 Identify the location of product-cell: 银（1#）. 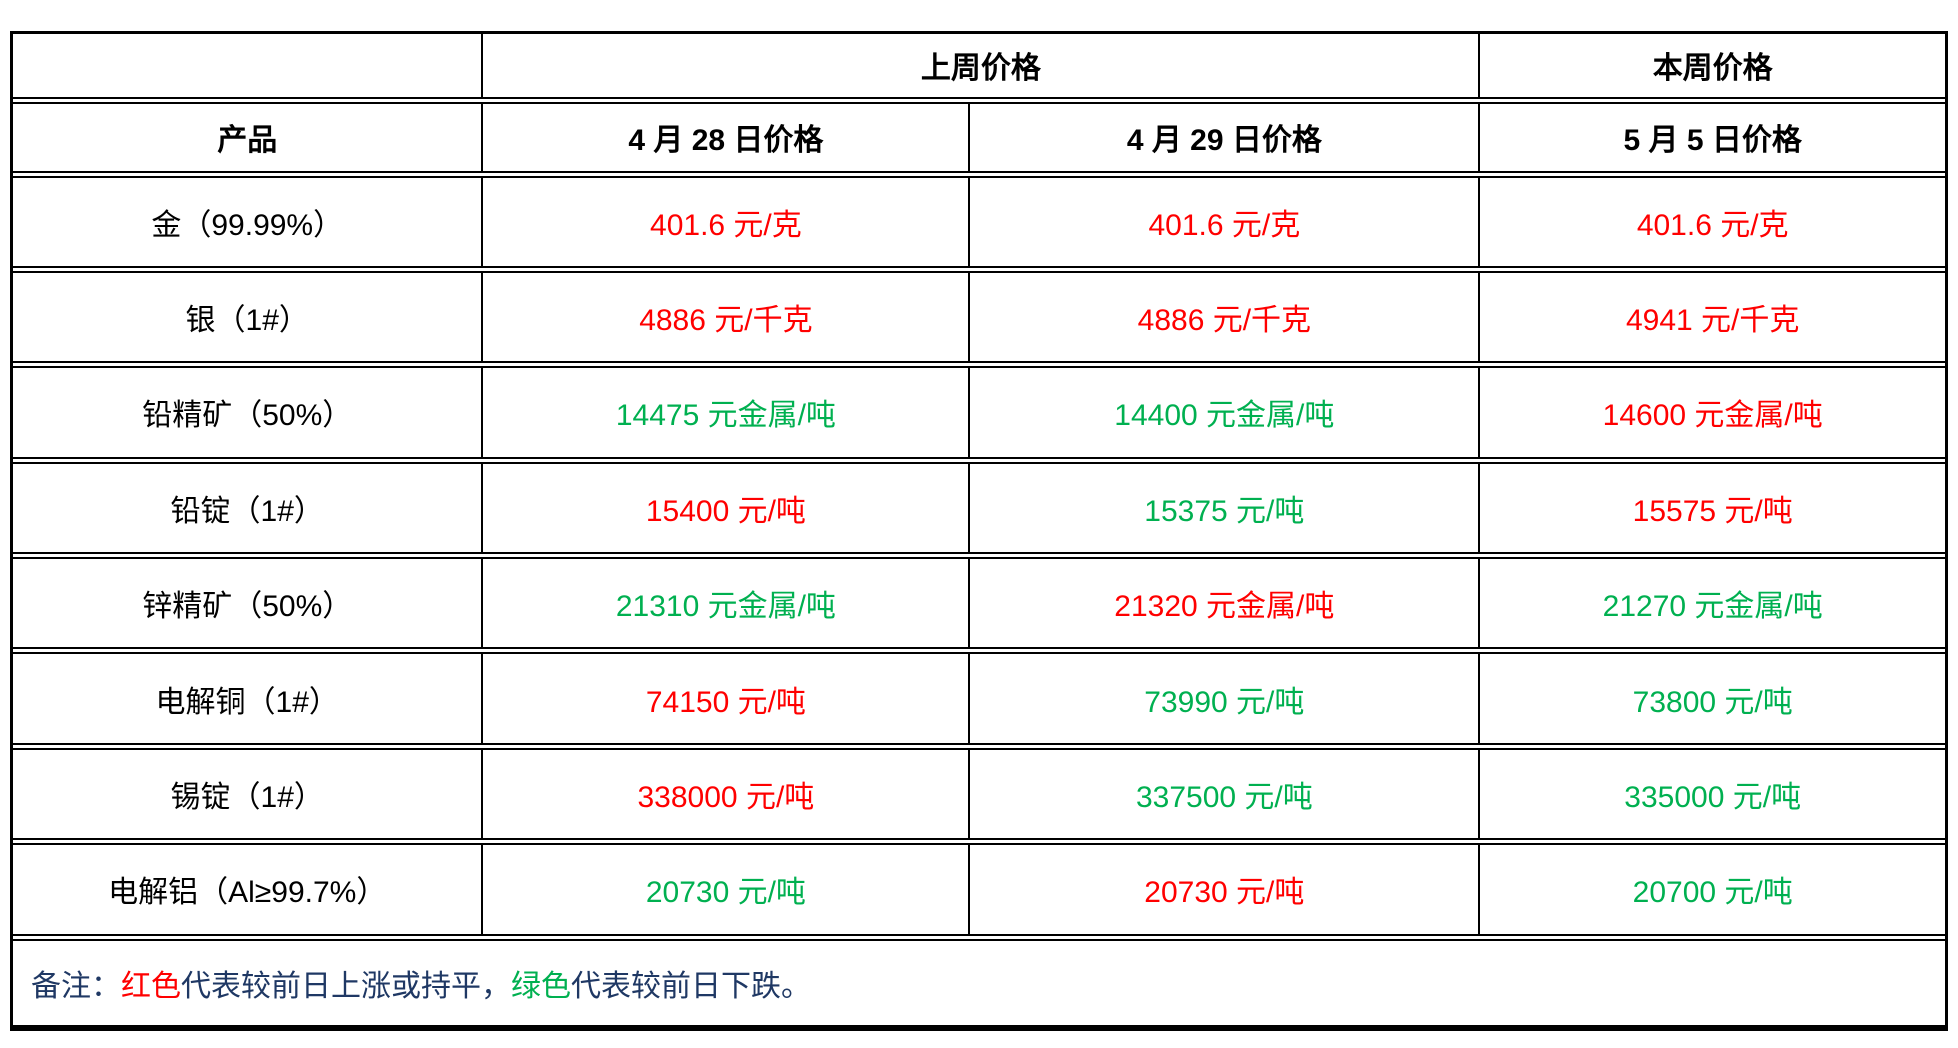
(248, 315).